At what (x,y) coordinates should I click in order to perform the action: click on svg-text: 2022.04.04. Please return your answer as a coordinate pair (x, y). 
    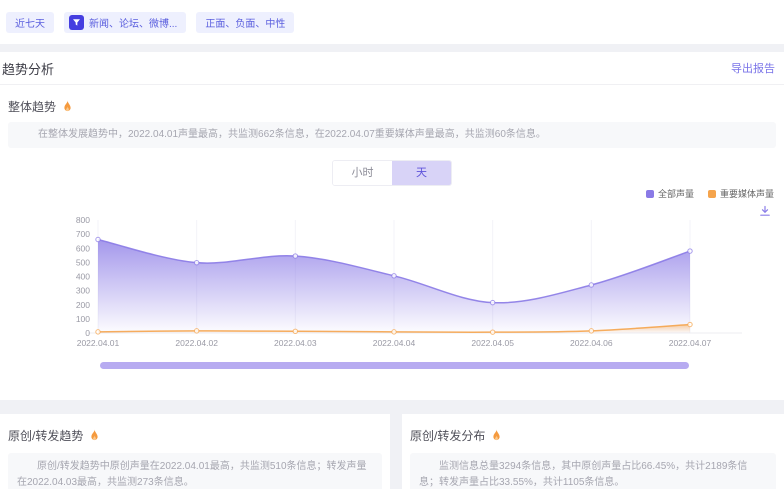
    Looking at the image, I should click on (394, 343).